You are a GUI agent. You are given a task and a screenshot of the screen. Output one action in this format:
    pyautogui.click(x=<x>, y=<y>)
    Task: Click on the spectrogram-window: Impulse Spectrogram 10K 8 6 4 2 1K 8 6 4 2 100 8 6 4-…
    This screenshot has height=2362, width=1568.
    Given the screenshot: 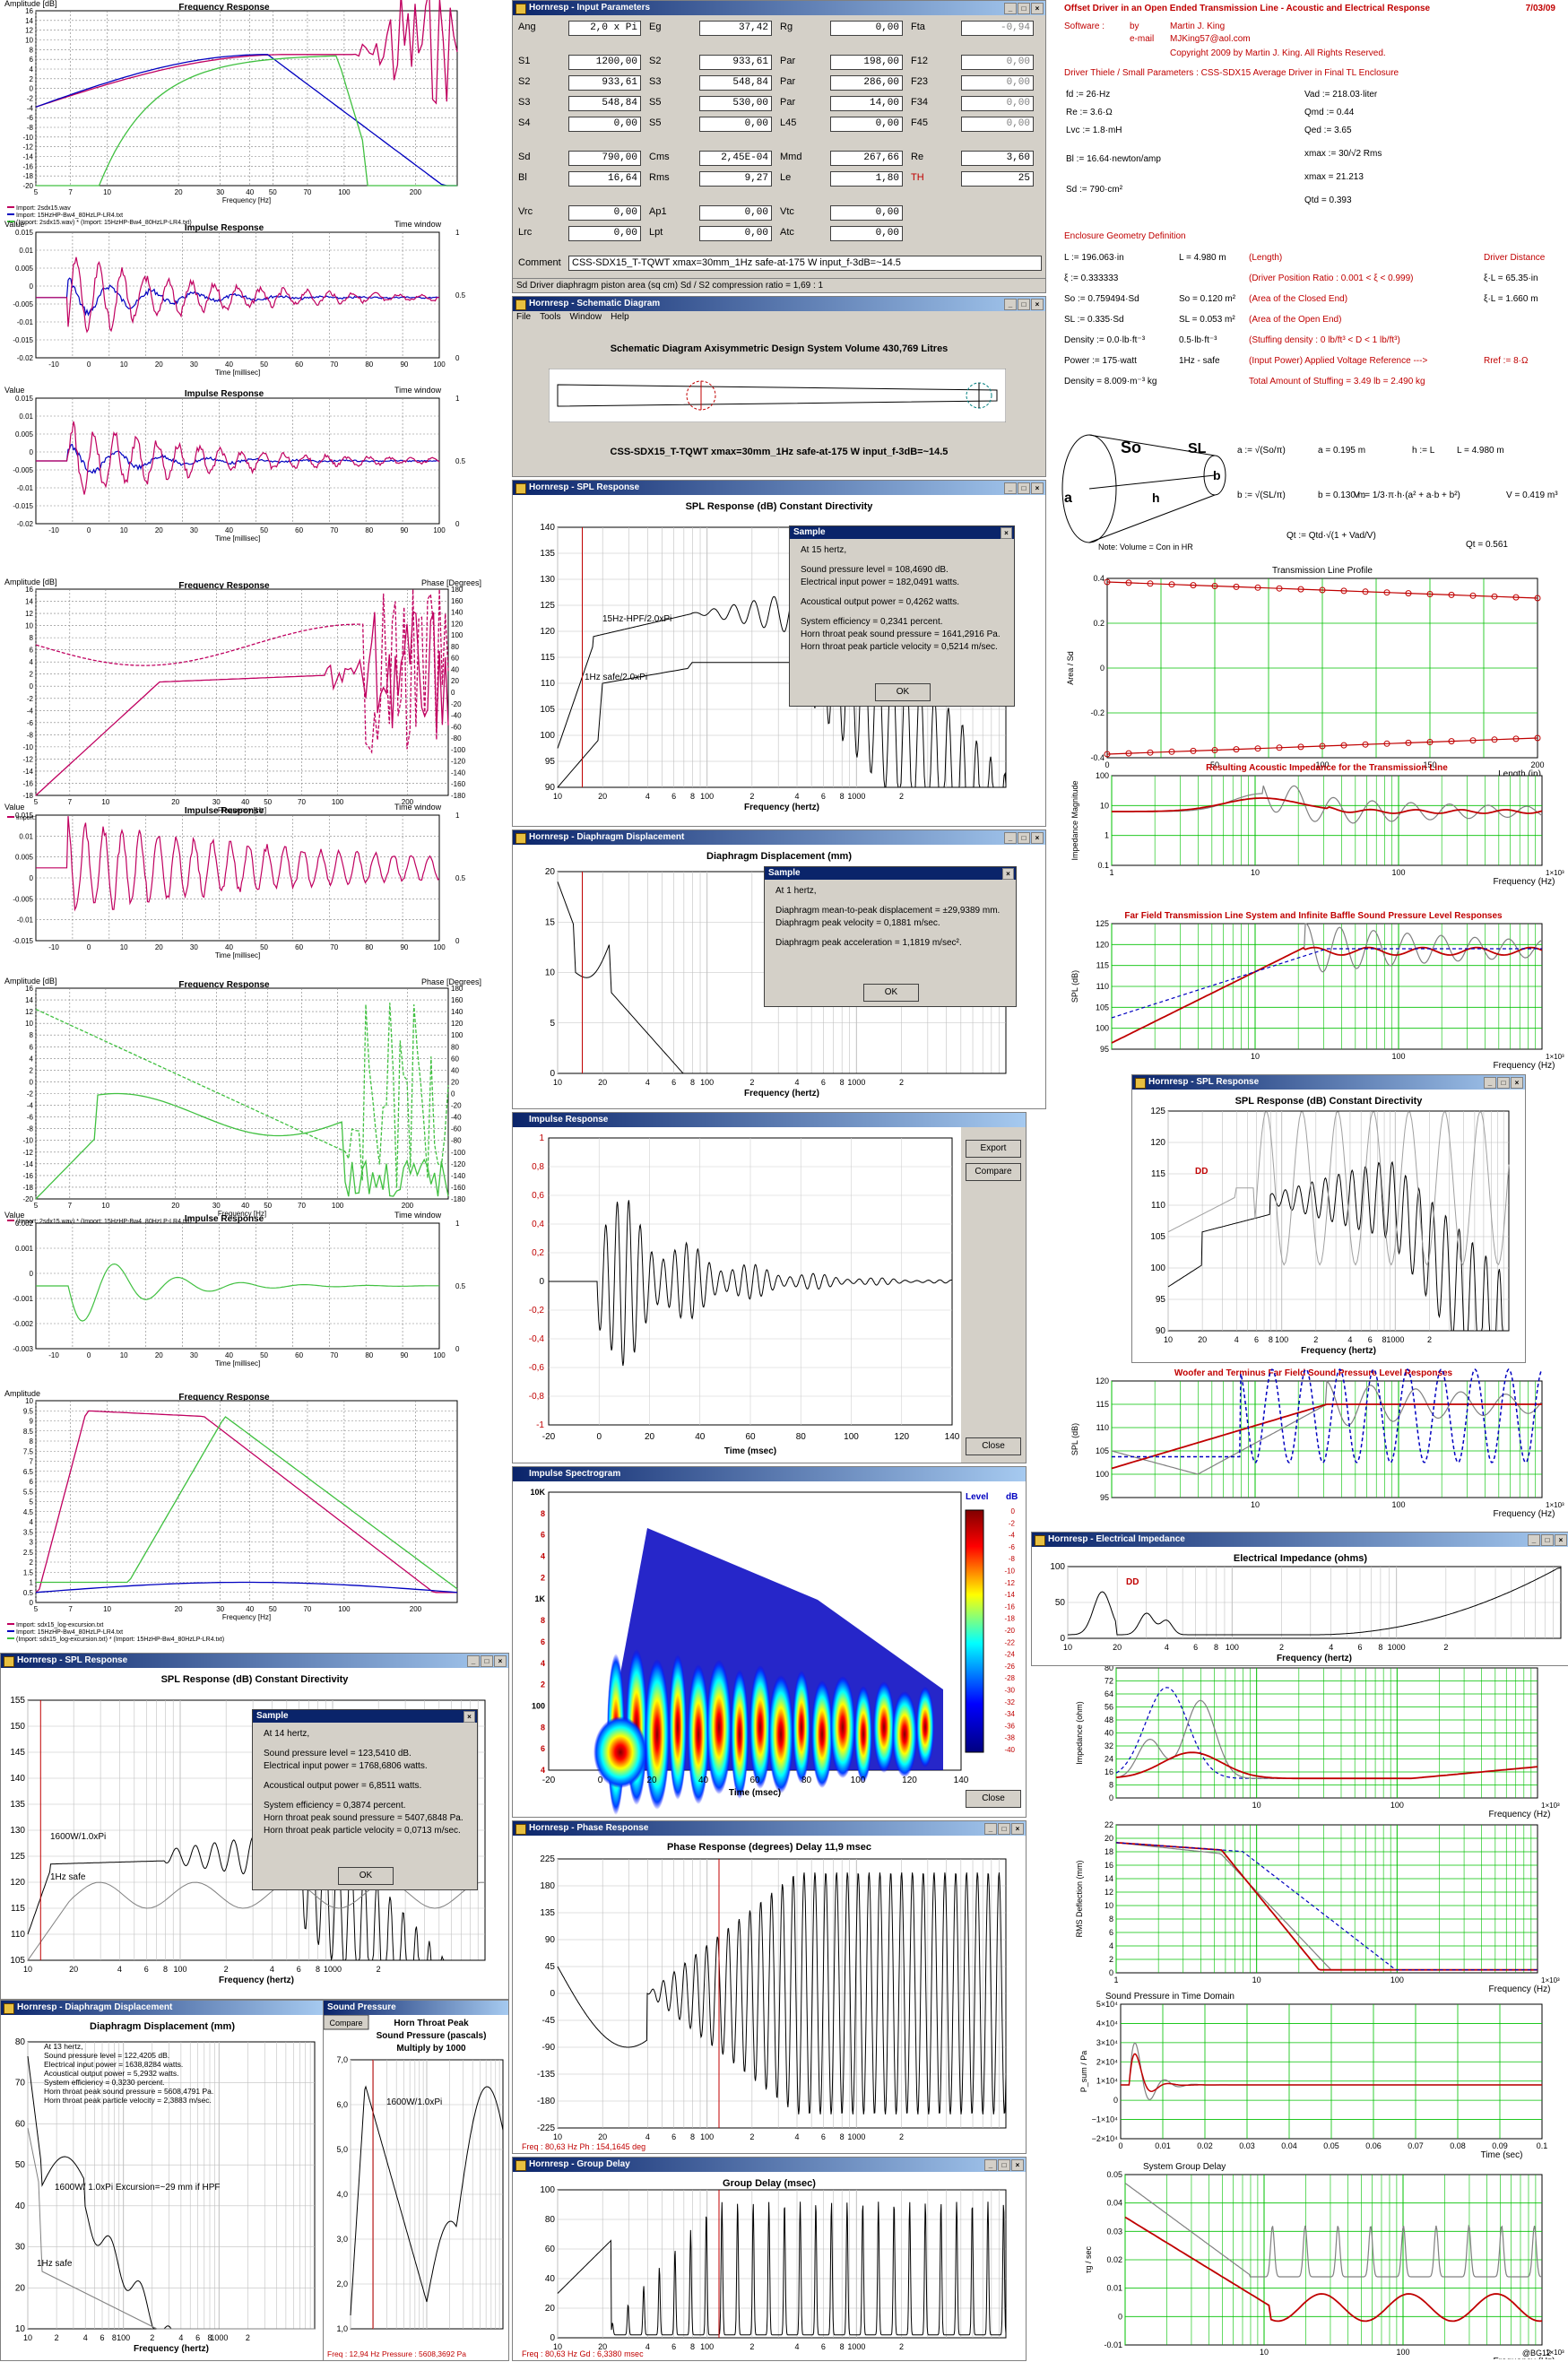 What is the action you would take?
    pyautogui.click(x=769, y=1642)
    